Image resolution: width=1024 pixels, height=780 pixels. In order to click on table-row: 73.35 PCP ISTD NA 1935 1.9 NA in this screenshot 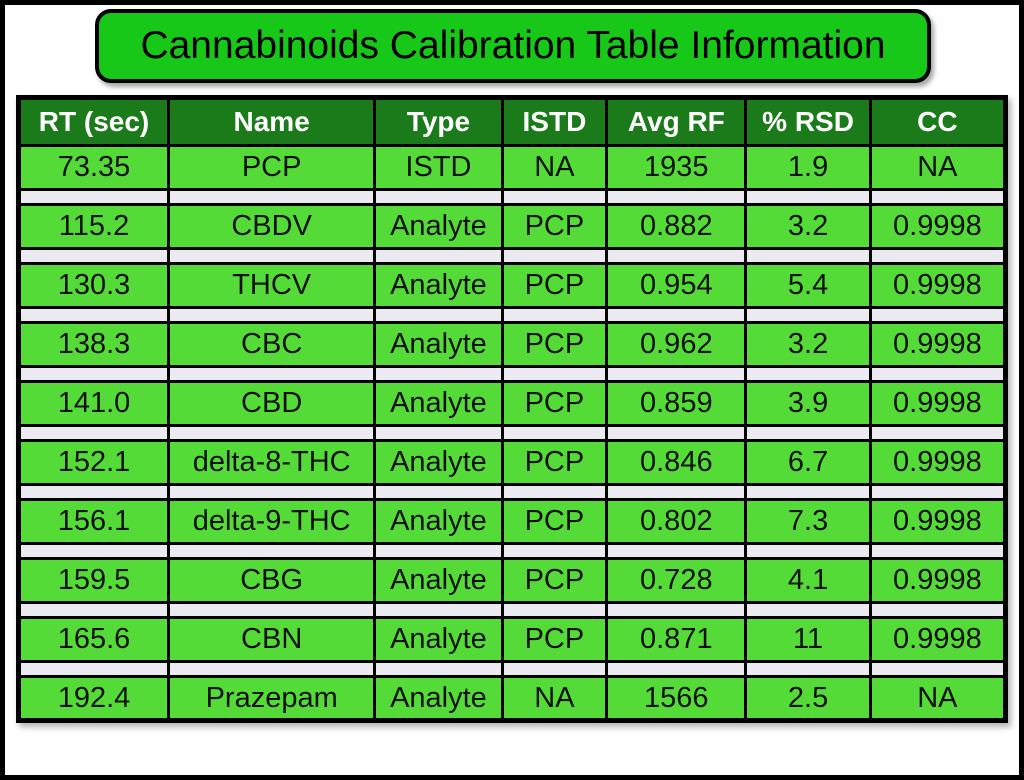, I will do `click(512, 167)`.